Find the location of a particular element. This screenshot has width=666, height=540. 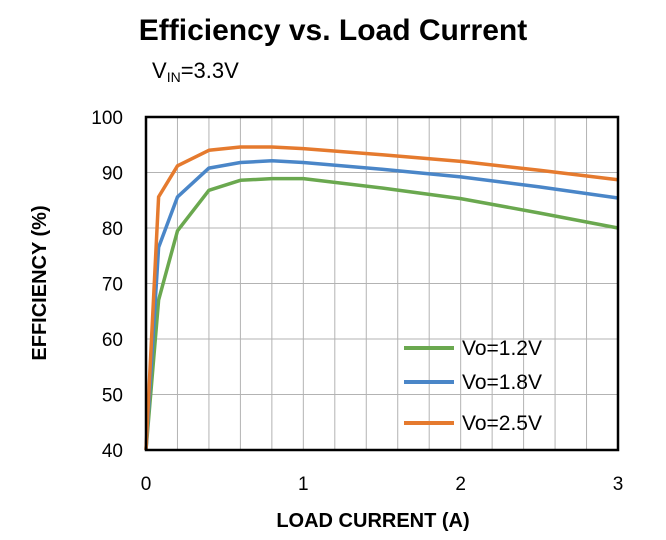

subtitle-base: V is located at coordinates (159, 70).